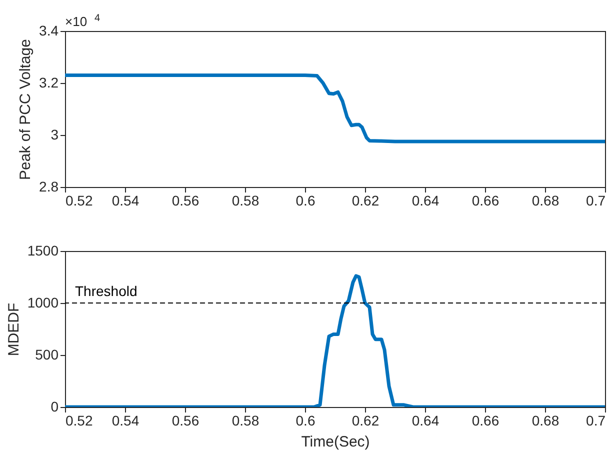 The width and height of the screenshot is (608, 466). What do you see at coordinates (335, 442) in the screenshot?
I see `x-axis-title: Time(Sec)` at bounding box center [335, 442].